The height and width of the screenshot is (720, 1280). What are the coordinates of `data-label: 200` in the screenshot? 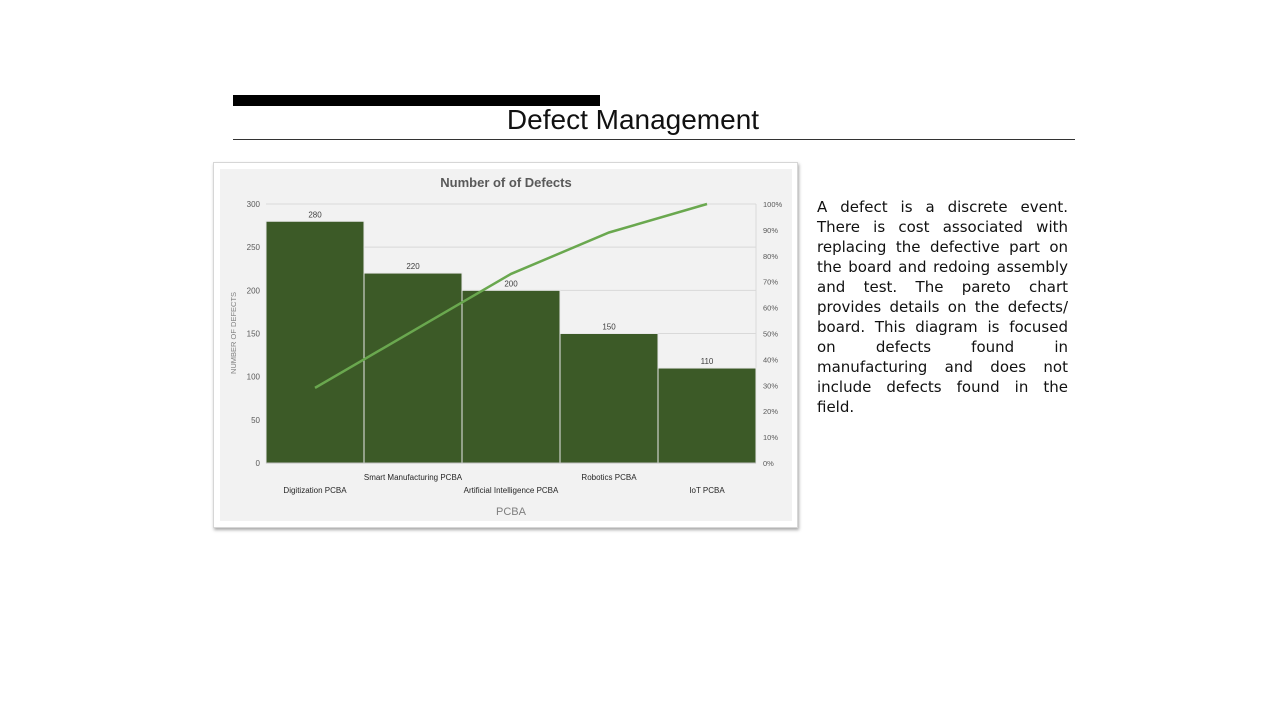 It's located at (511, 283).